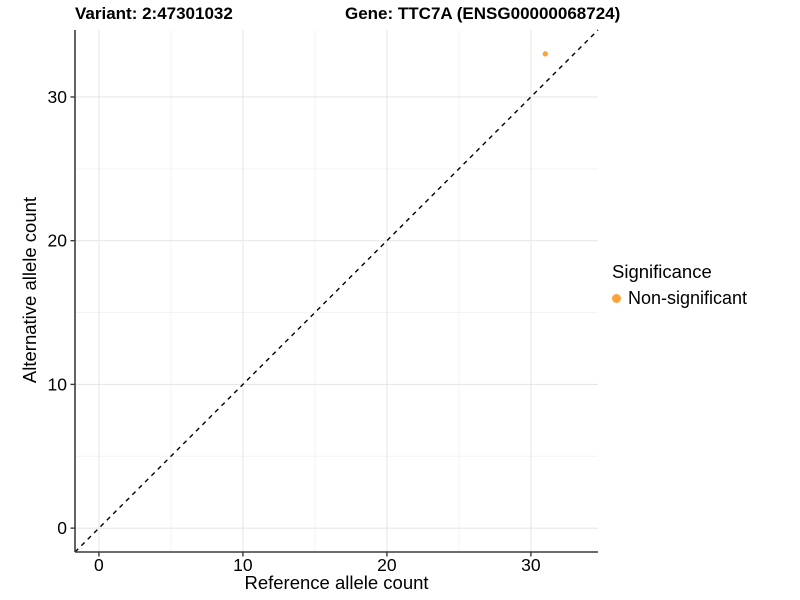 The width and height of the screenshot is (800, 600). What do you see at coordinates (62, 528) in the screenshot?
I see `y-tick-label: 0` at bounding box center [62, 528].